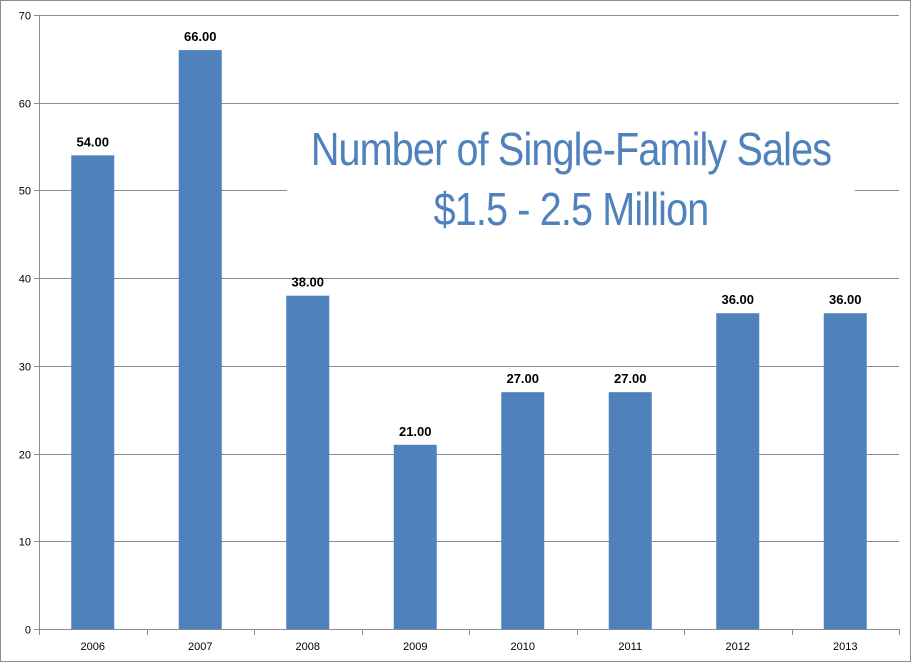  Describe the element at coordinates (25, 280) in the screenshot. I see `y-tick-label: 40` at that location.